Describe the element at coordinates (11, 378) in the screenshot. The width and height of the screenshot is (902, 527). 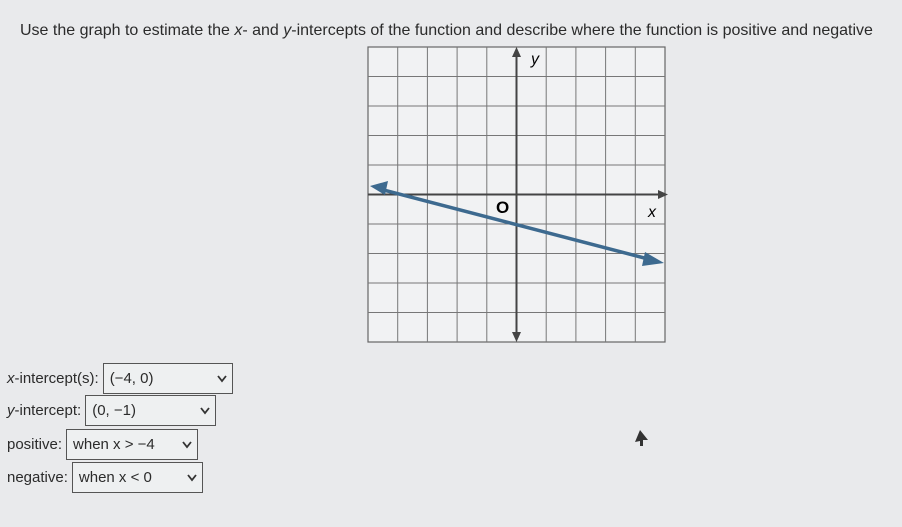
I see `label-text: x` at that location.